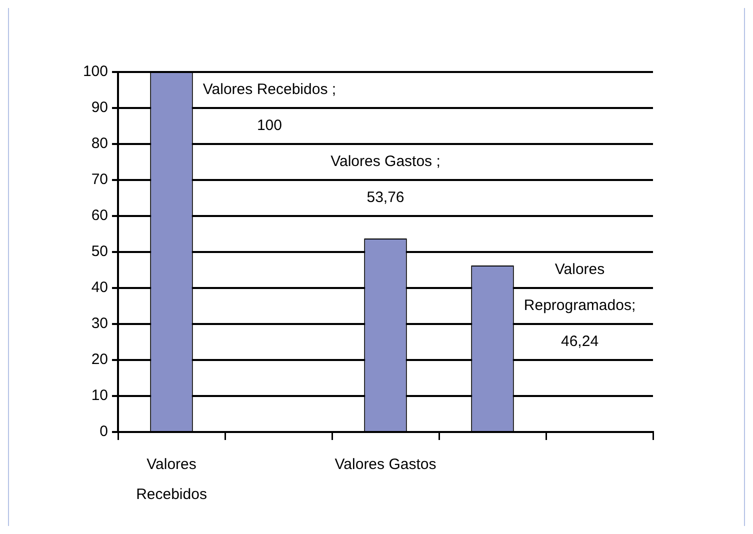 The image size is (753, 534). I want to click on text: Valores Recebidos ; 100, so click(269, 107).